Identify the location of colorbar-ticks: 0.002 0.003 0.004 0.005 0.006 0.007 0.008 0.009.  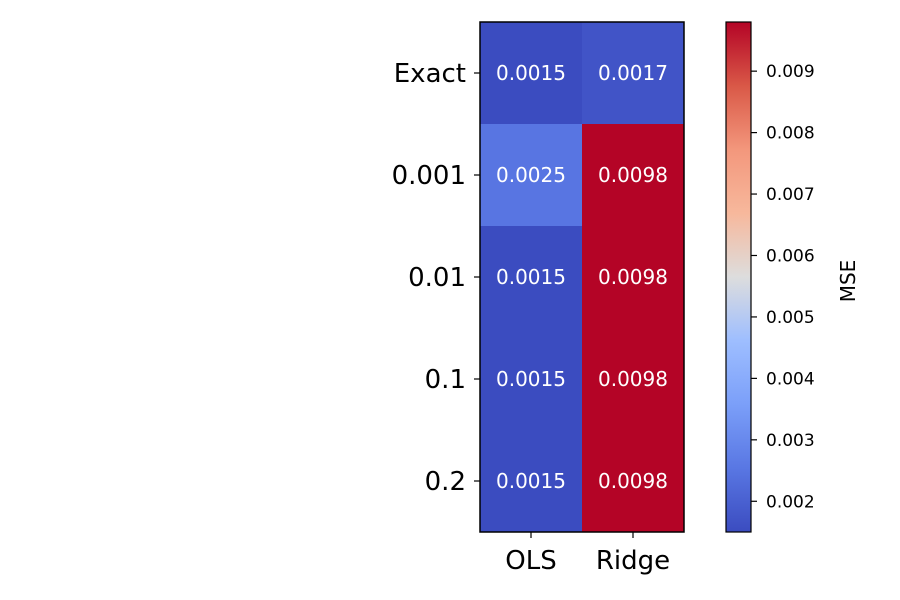
(783, 287).